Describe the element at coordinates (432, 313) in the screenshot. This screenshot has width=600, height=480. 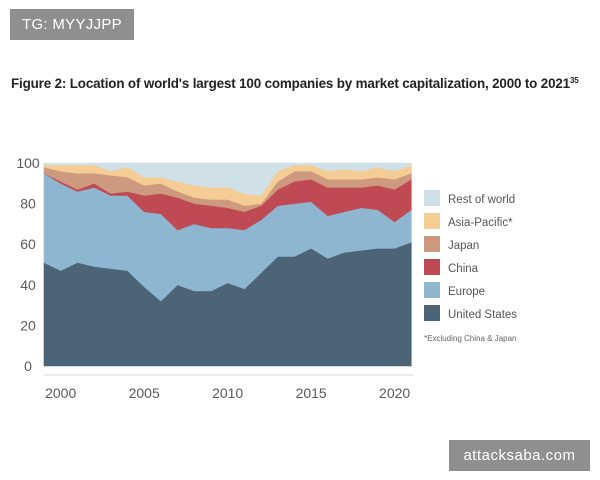
I see `legend-swatch-united-states` at that location.